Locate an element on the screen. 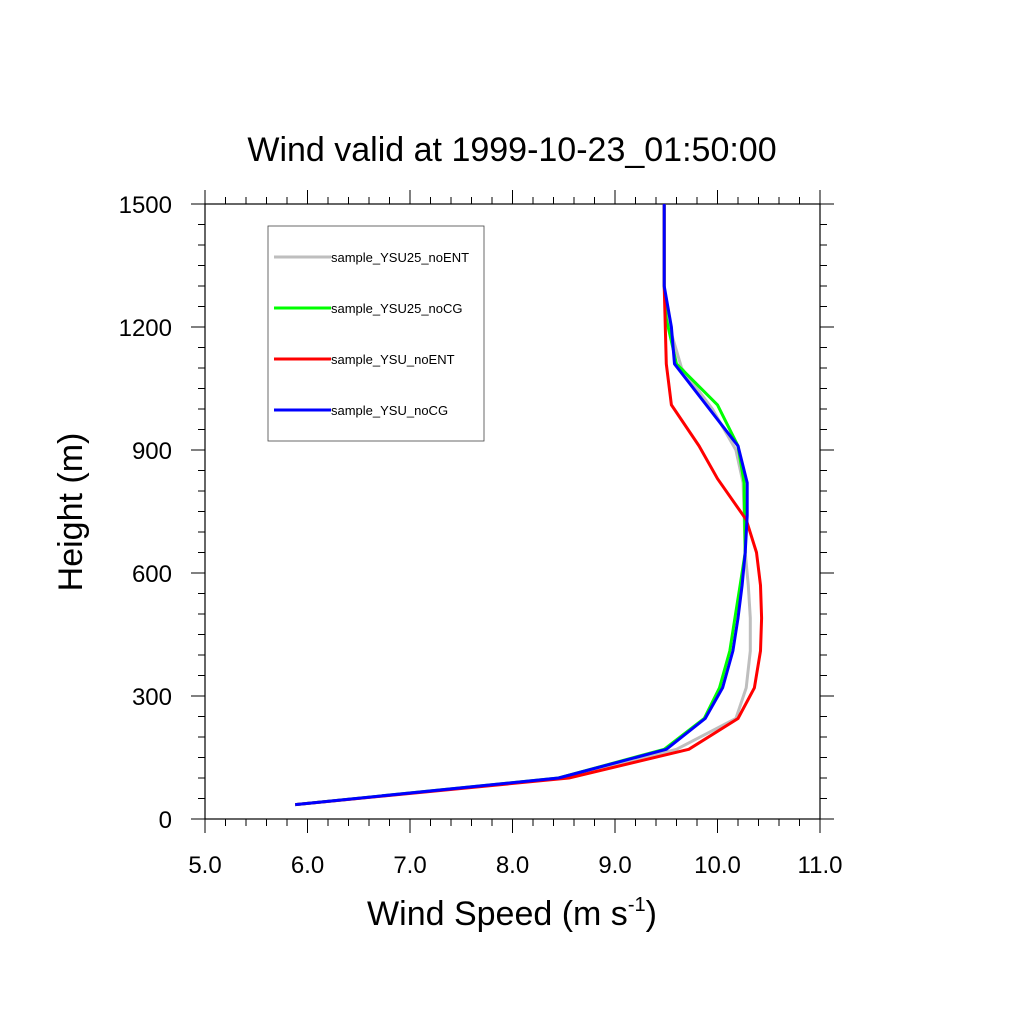 Image resolution: width=1024 pixels, height=1024 pixels. x-tick-label: 9.0 is located at coordinates (614, 865).